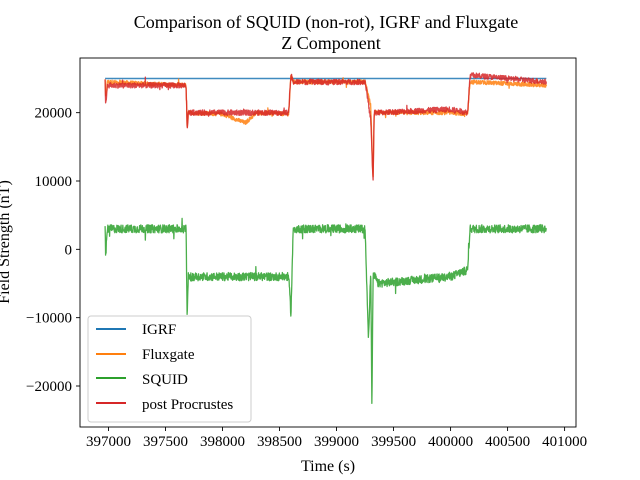  Describe the element at coordinates (328, 466) in the screenshot. I see `x-axis-label: Time (s)` at that location.